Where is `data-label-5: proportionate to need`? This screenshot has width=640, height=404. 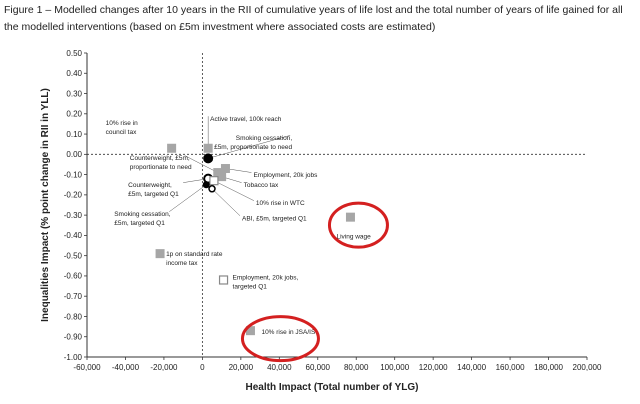
data-label-5: proportionate to need is located at coordinates (161, 167).